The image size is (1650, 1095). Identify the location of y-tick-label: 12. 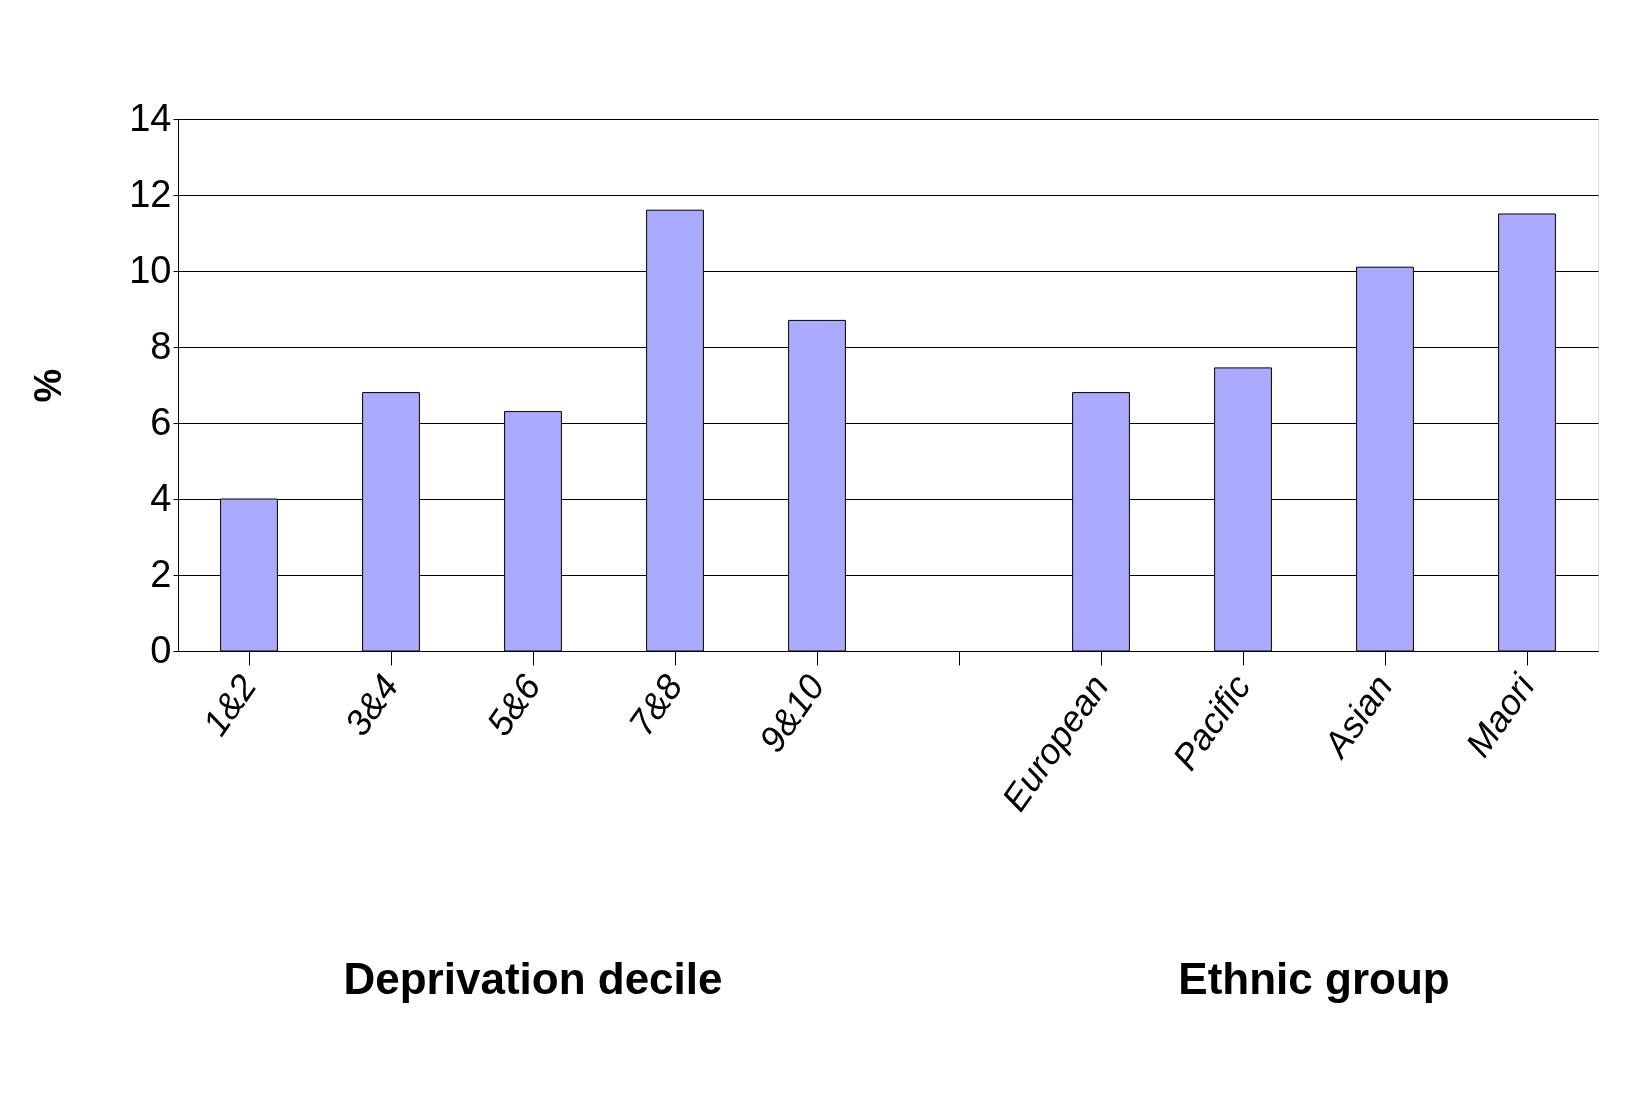
(150, 193).